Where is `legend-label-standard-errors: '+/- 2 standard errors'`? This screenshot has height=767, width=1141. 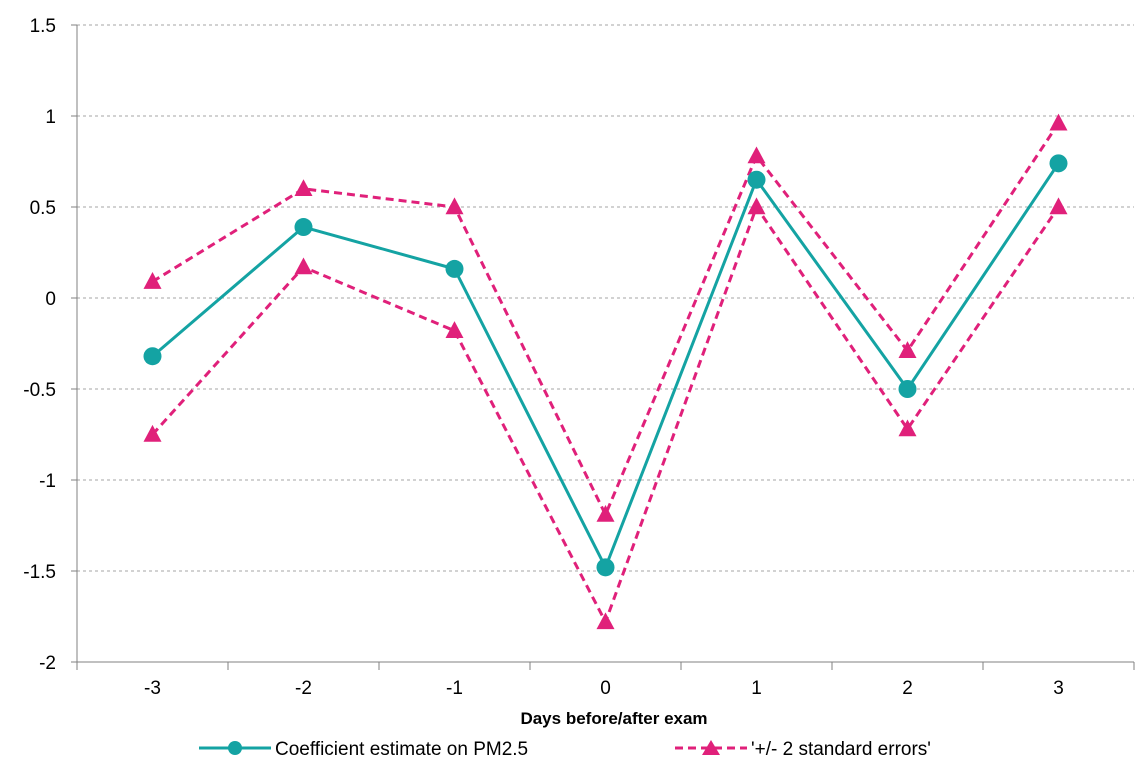
legend-label-standard-errors: '+/- 2 standard errors' is located at coordinates (841, 749).